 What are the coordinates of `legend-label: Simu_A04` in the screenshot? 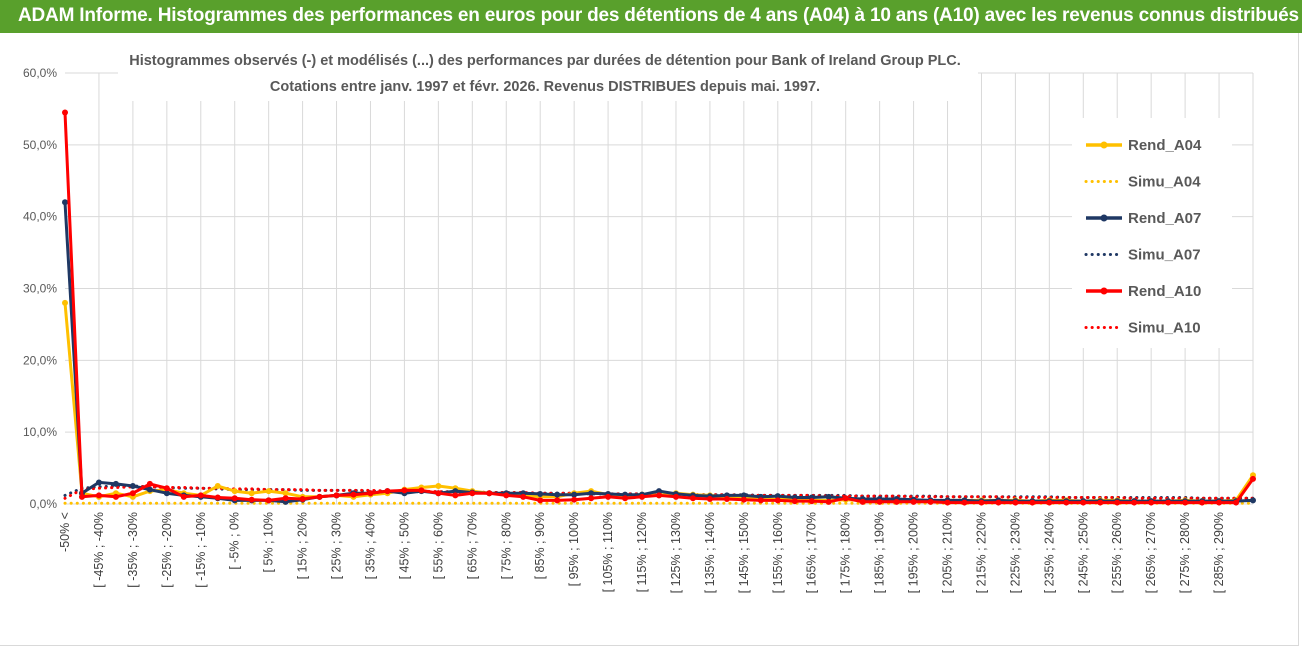 It's located at (1164, 182).